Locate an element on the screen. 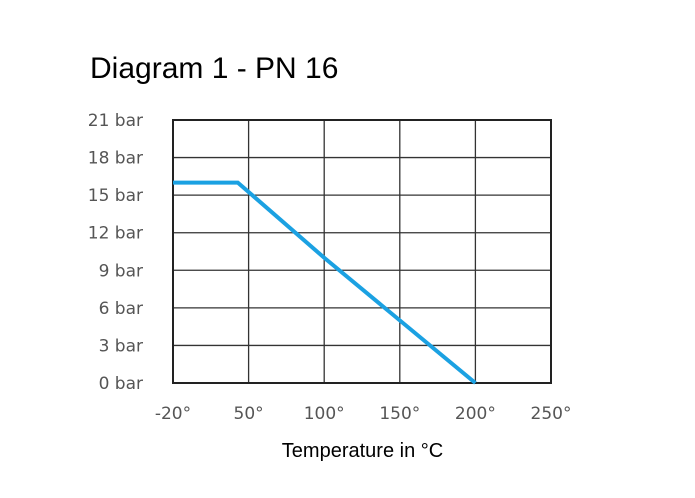  chart-title: Diagram 1 - PN 16 is located at coordinates (214, 68).